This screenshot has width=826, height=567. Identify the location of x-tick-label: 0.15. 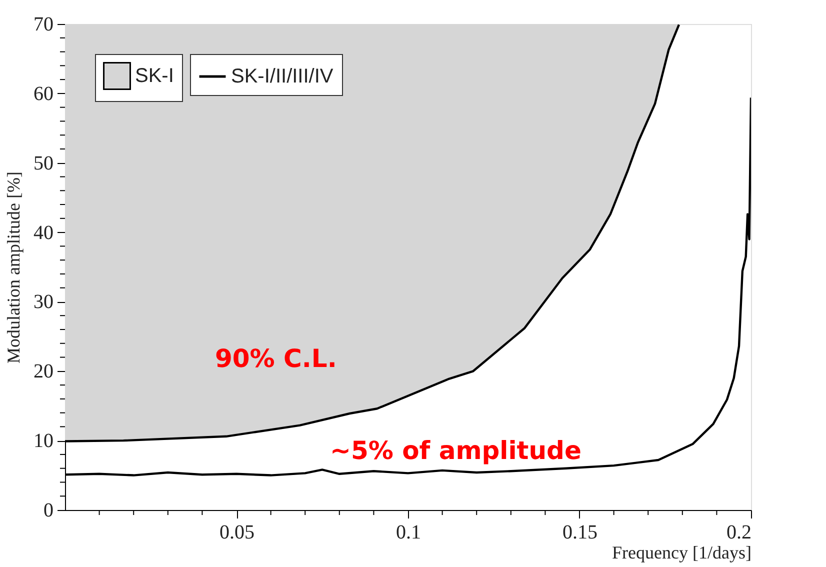
(580, 533).